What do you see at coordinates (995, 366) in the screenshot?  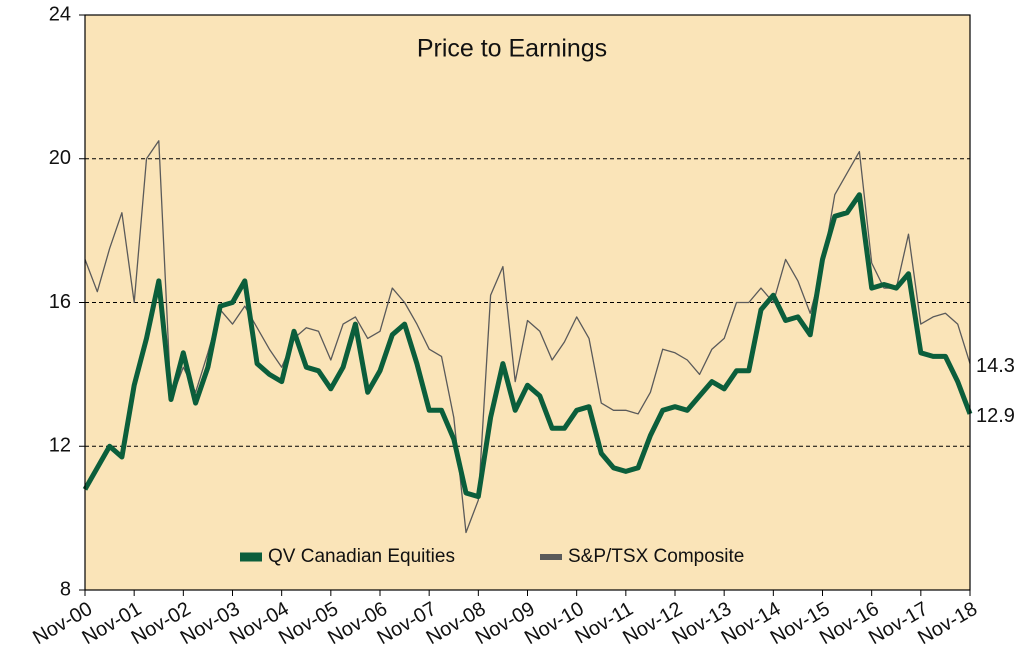 I see `end-label: 14.3` at bounding box center [995, 366].